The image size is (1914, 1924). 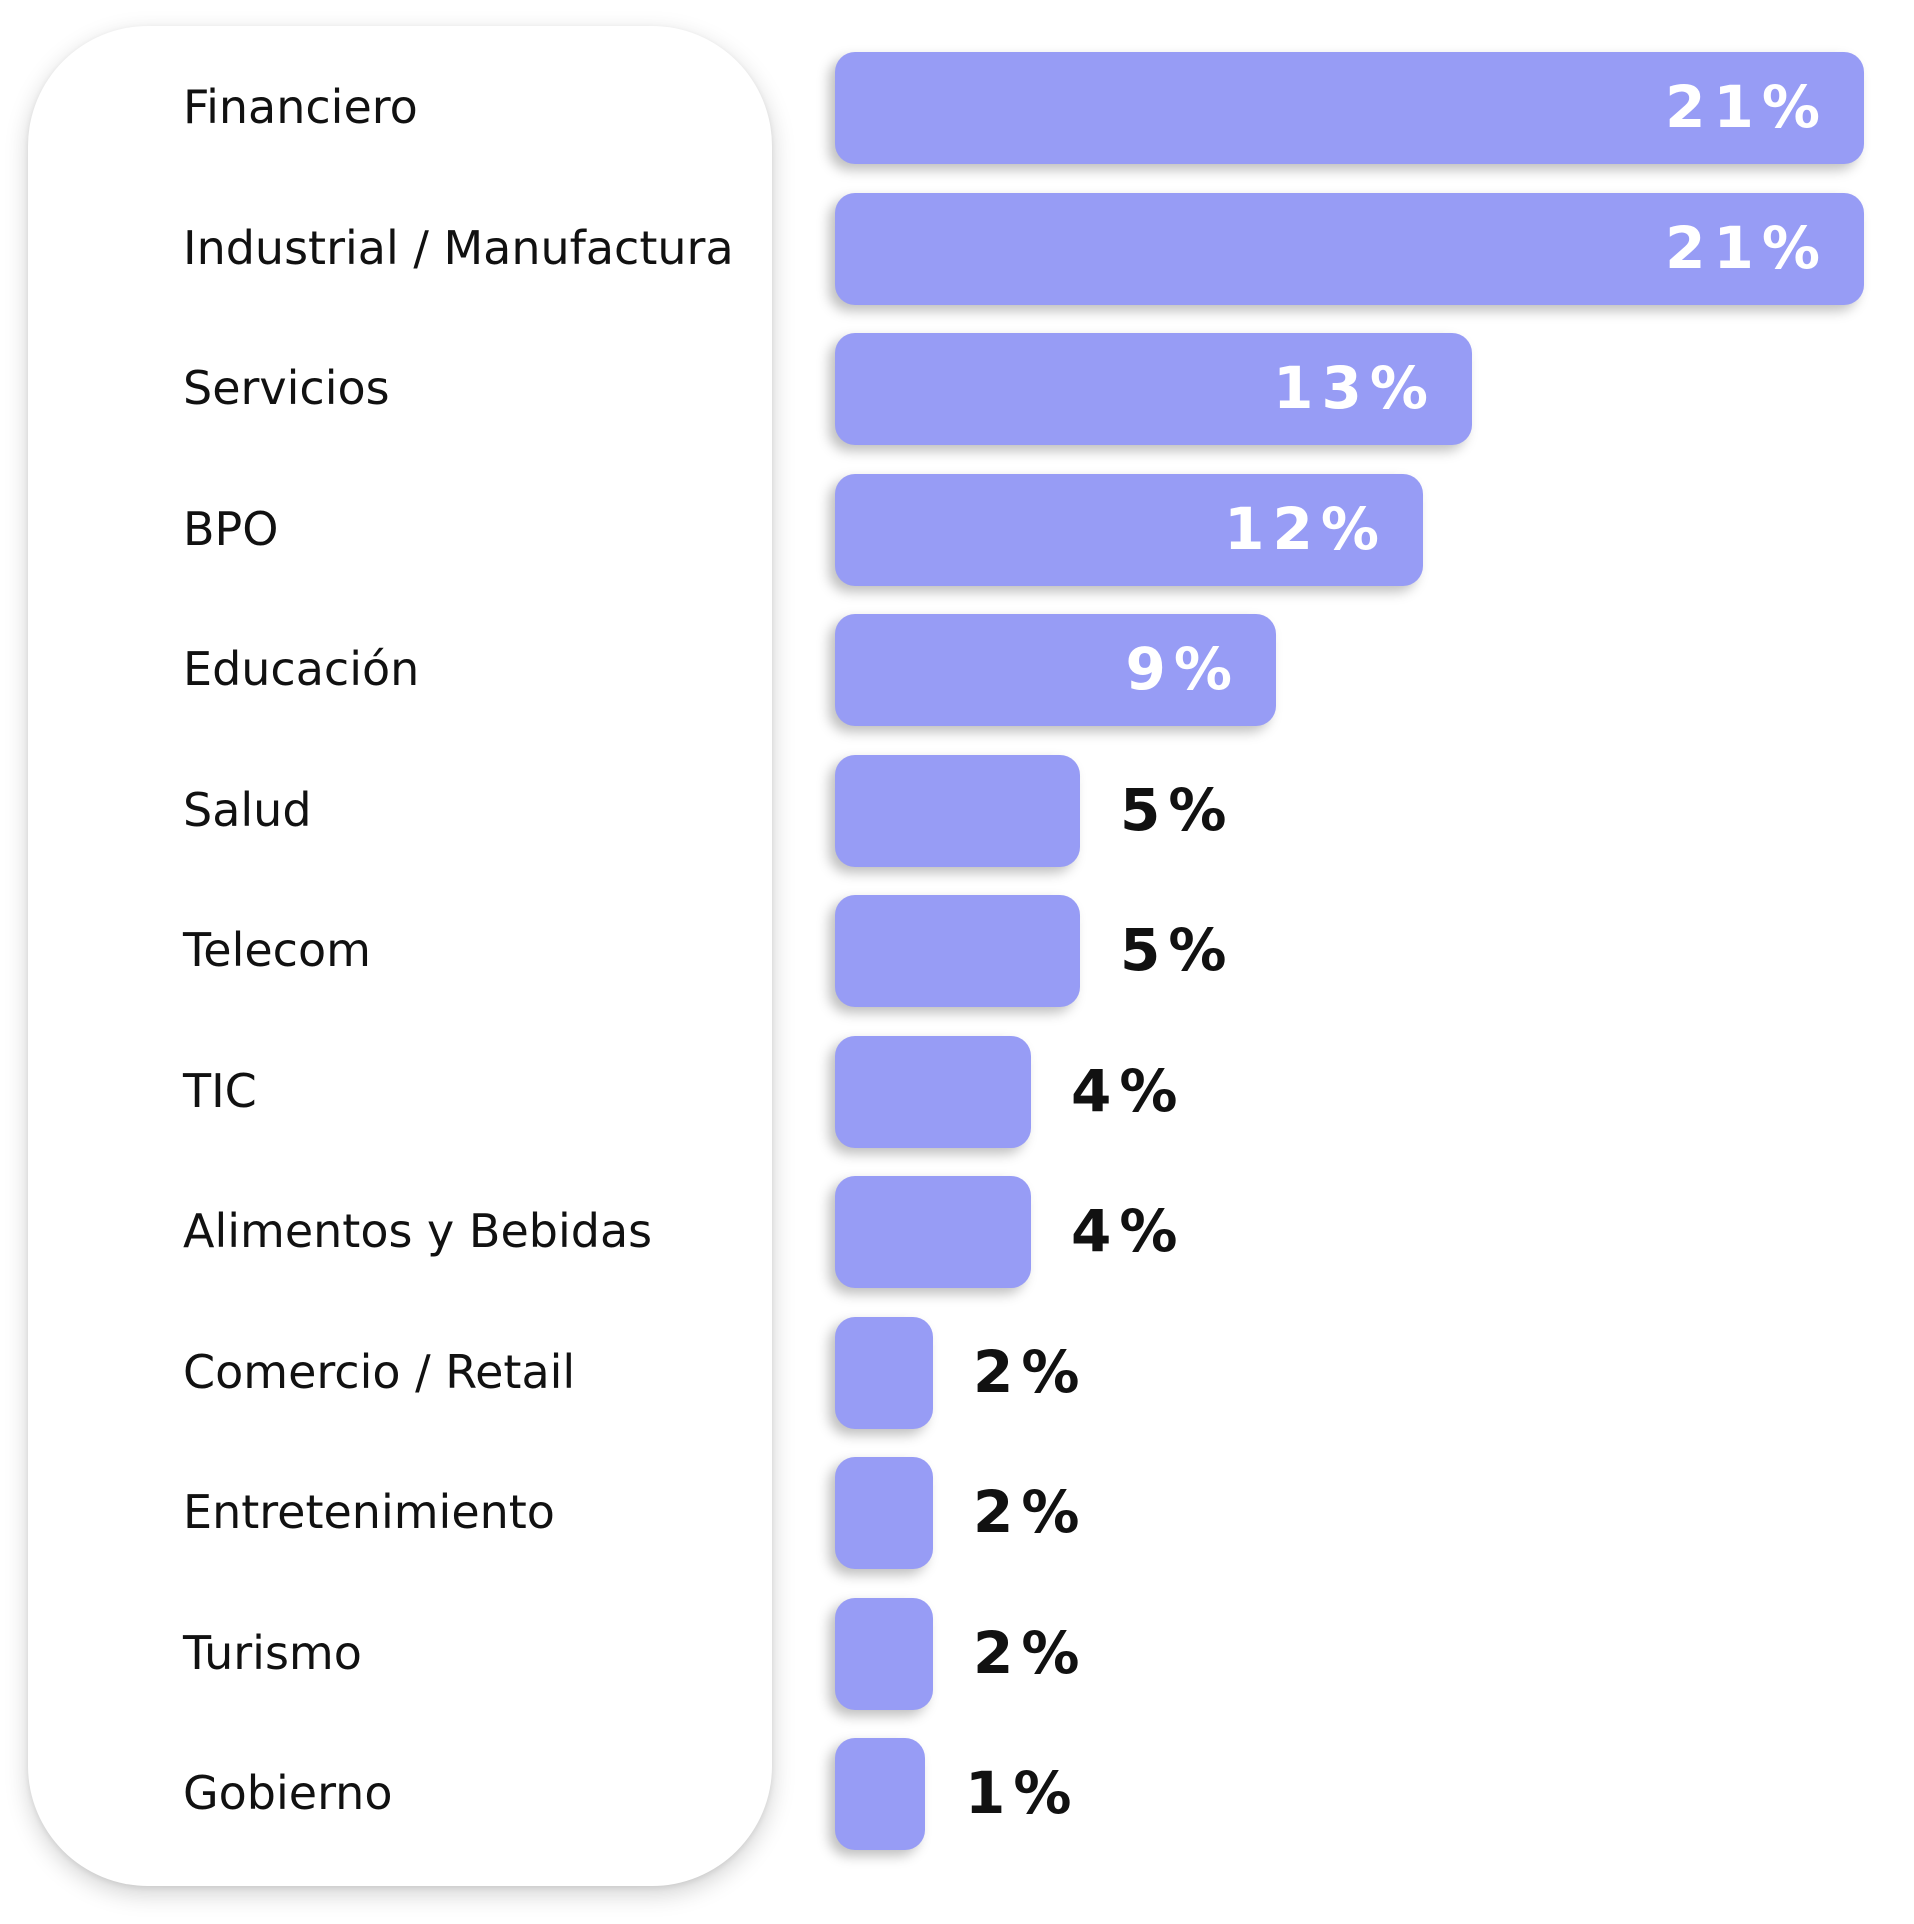 What do you see at coordinates (1182, 669) in the screenshot?
I see `value-label: 9%` at bounding box center [1182, 669].